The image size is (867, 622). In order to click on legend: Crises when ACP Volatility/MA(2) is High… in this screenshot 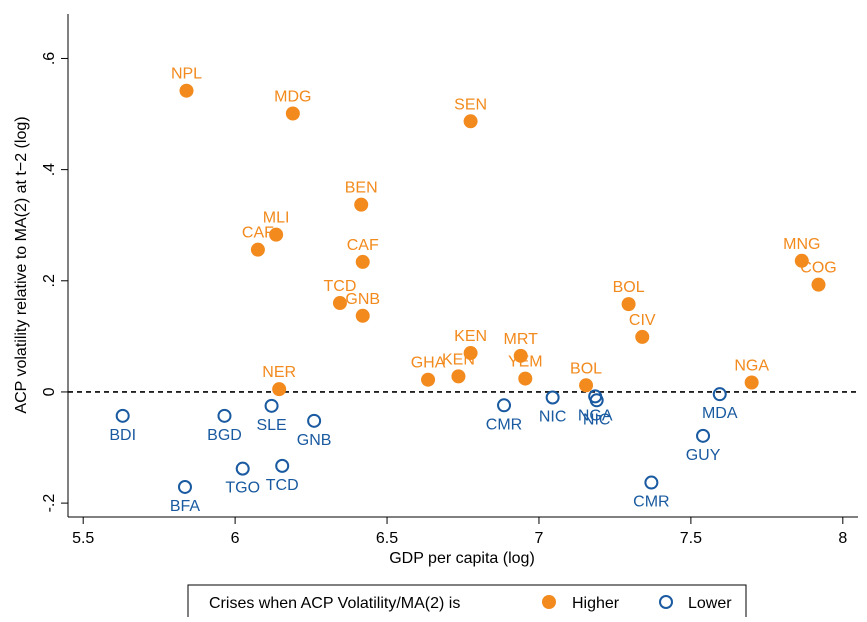, I will do `click(467, 603)`.